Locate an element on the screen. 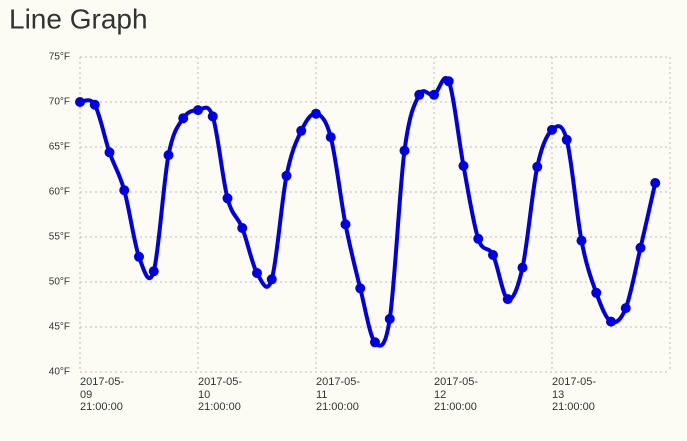  y-tick-label: 55°F is located at coordinates (59, 237).